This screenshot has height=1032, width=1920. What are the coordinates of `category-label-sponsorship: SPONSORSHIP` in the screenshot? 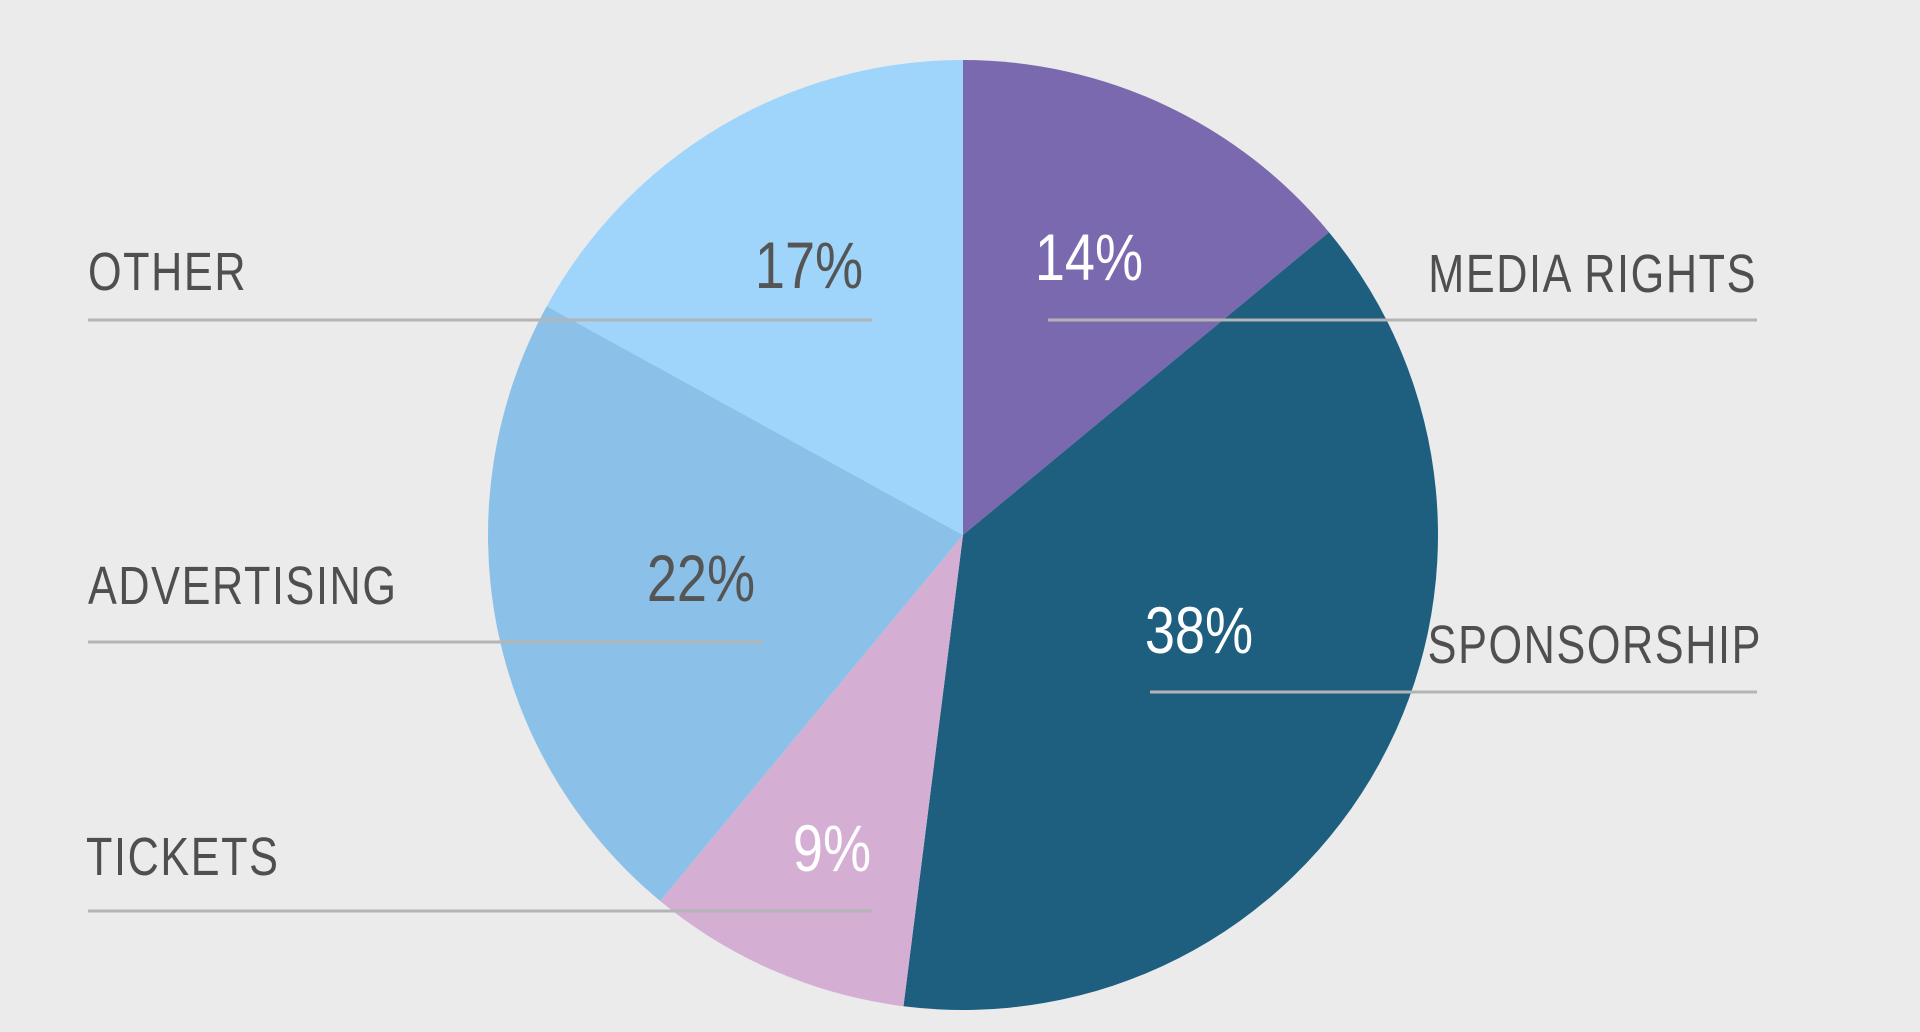 It's located at (1595, 646).